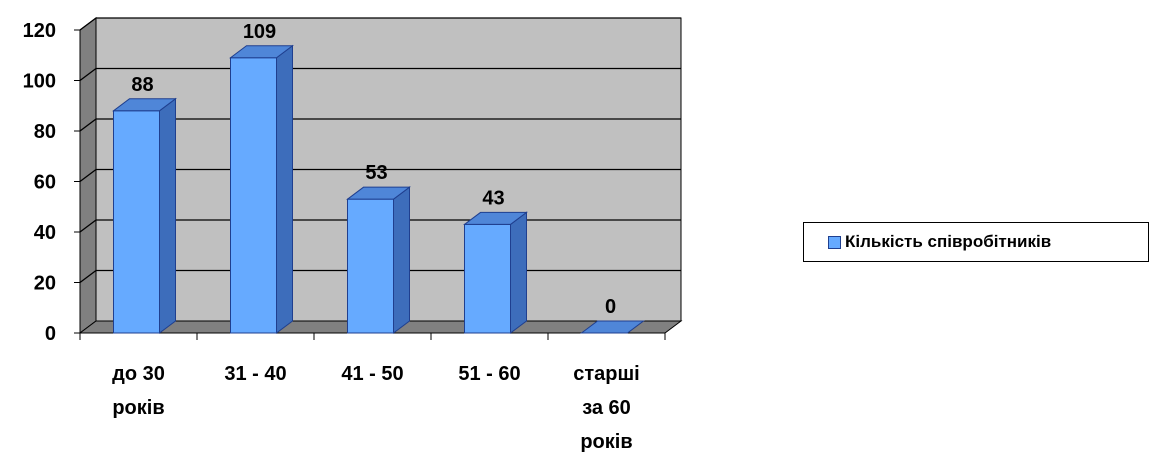 The height and width of the screenshot is (454, 1149). I want to click on data-label: 88, so click(142, 85).